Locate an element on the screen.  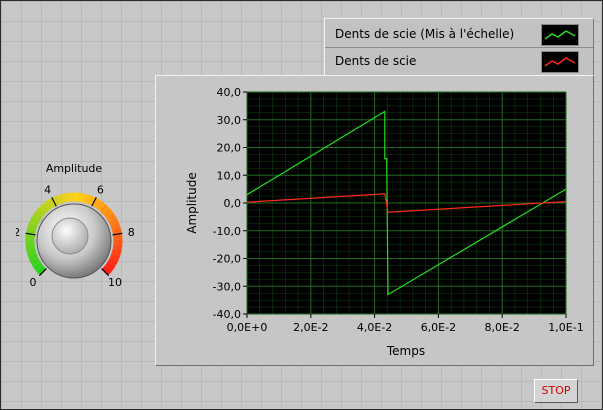
series-line-raw is located at coordinates (406, 203).